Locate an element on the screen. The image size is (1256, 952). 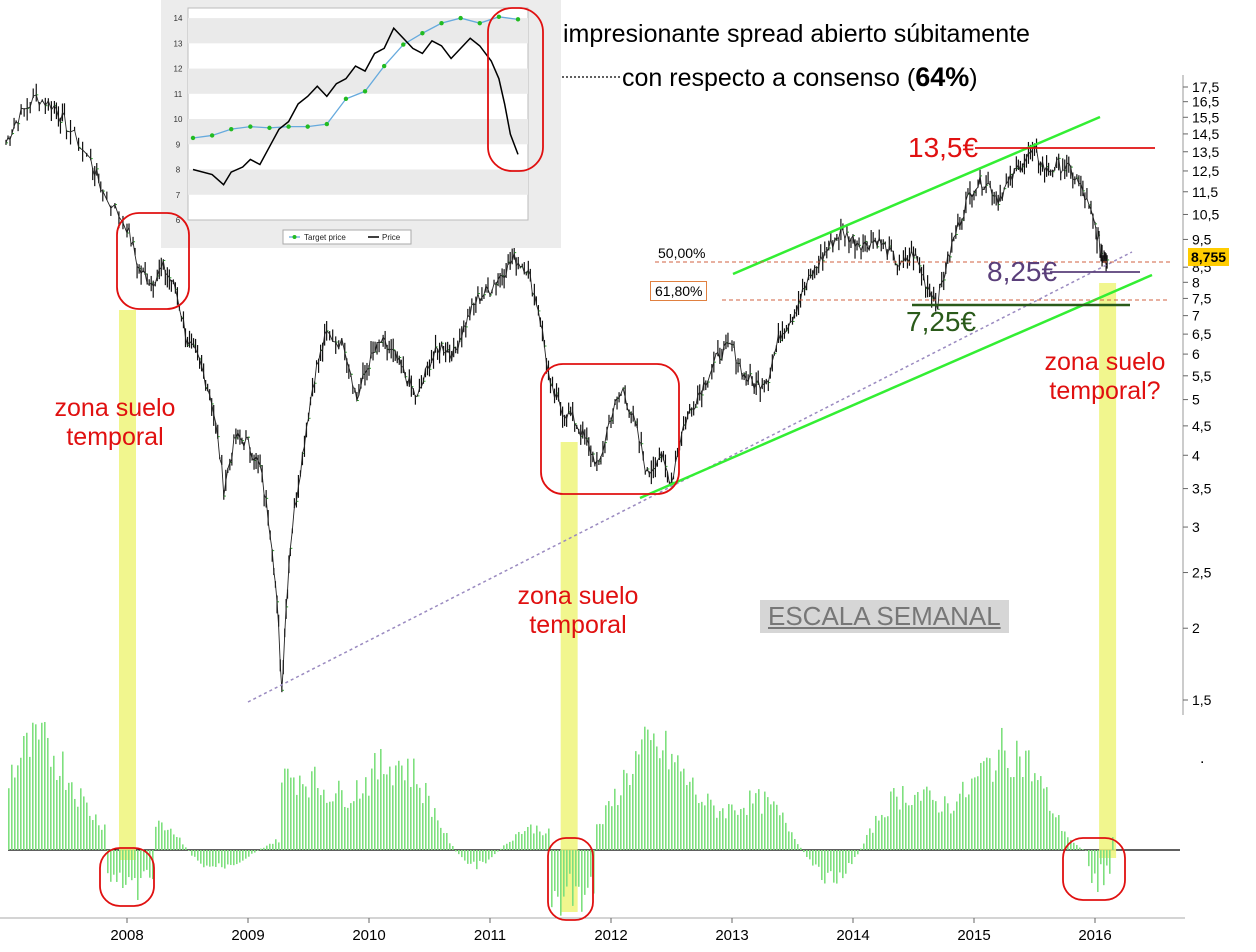
spread-text-pre: con respecto a consenso ( is located at coordinates (769, 78).